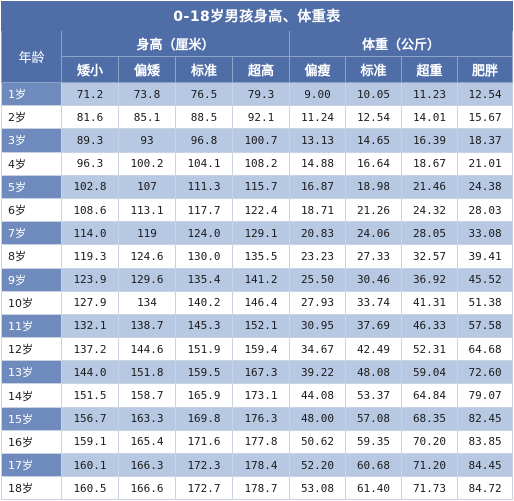 Image resolution: width=514 pixels, height=501 pixels. Describe the element at coordinates (401, 43) in the screenshot. I see `weight-group-header: 体重（公斤）` at that location.